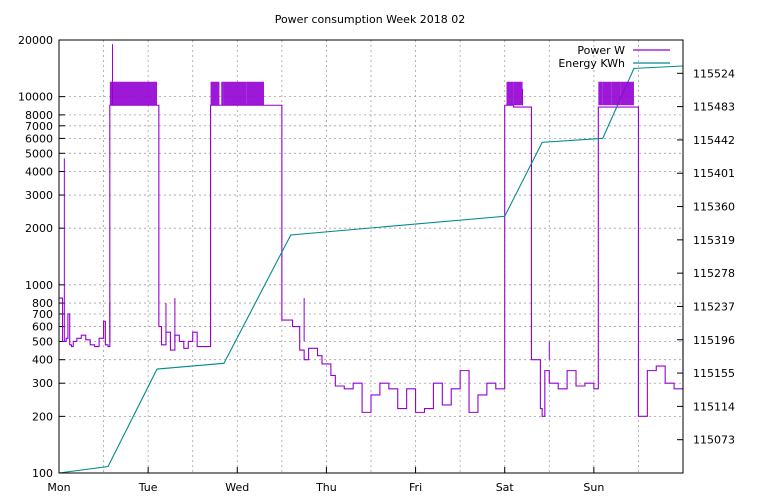 This screenshot has width=768, height=500. I want to click on y-left-tick-label: 100, so click(42, 473).